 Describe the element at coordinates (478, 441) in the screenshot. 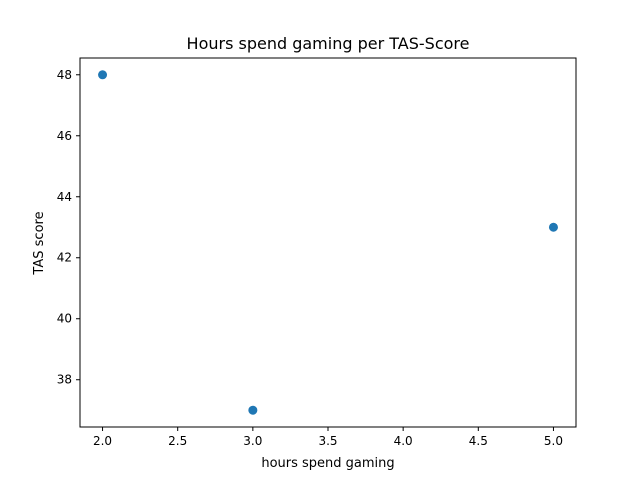

I see `x-tick-label: 4.5` at that location.